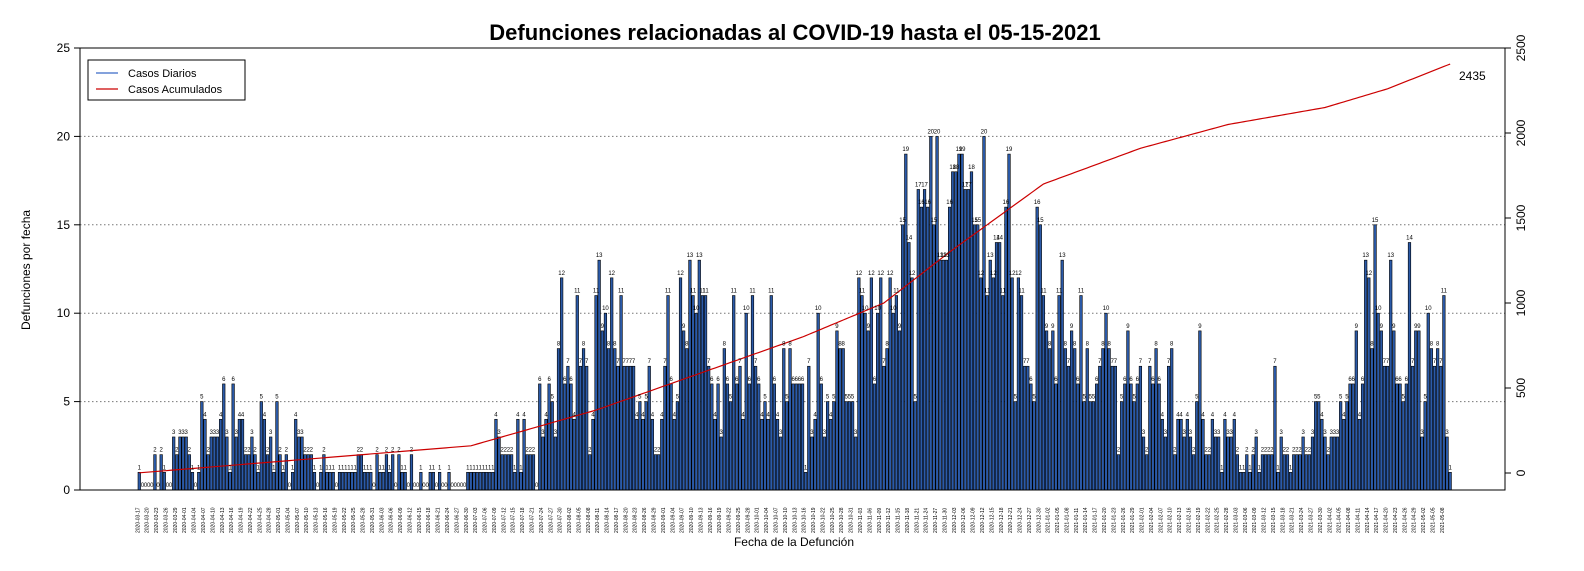  Describe the element at coordinates (739, 520) in the screenshot. I see `x-tick-label: 2020-09-25` at that location.